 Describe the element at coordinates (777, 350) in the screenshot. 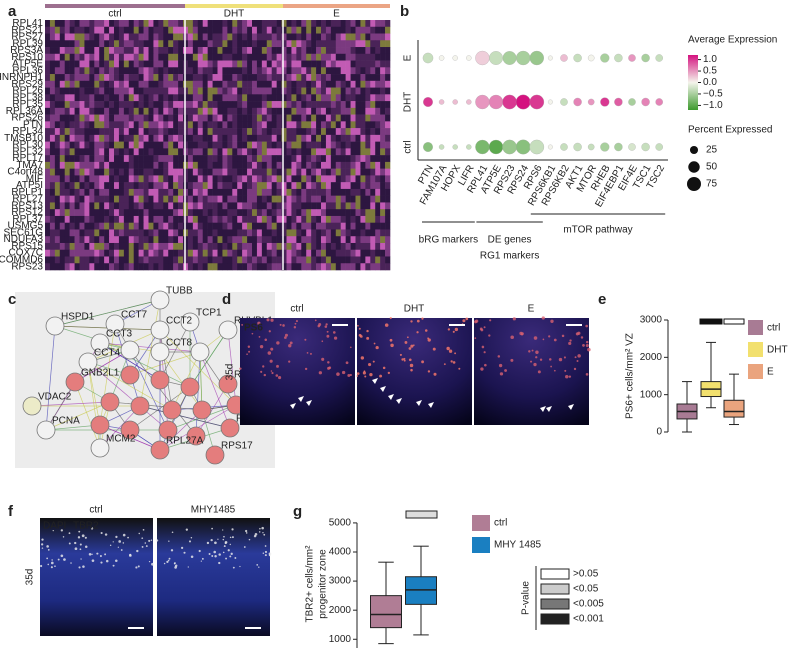

I see `legend-label: DHT` at that location.